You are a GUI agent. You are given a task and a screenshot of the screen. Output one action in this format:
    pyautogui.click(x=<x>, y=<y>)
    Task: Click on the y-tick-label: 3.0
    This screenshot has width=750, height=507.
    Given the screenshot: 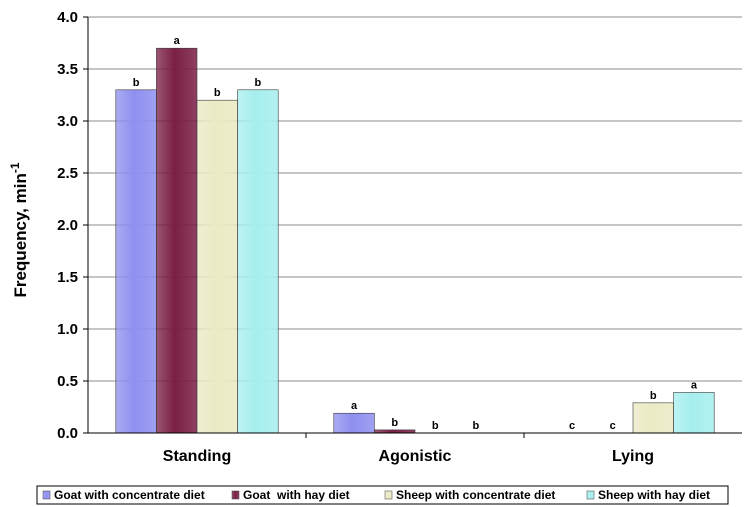 What is the action you would take?
    pyautogui.click(x=67, y=121)
    